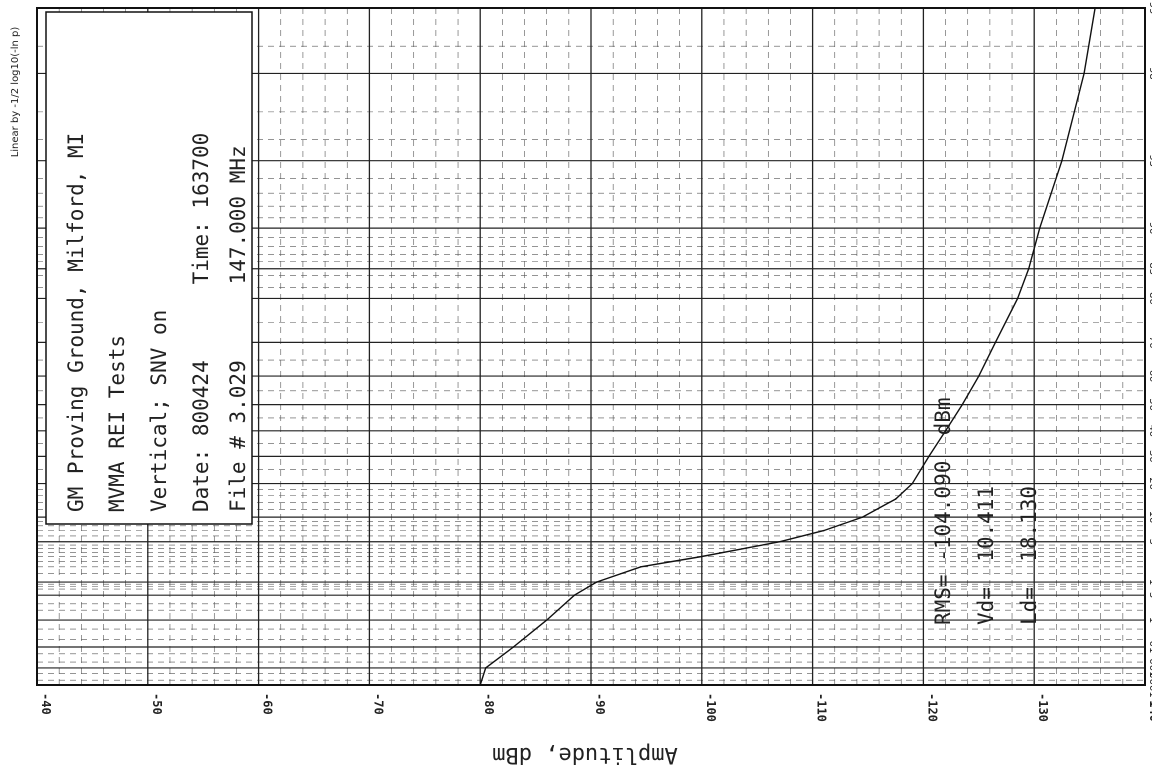 The height and width of the screenshot is (775, 1152). I want to click on prob-tick-label: 99, so click(1149, 8).